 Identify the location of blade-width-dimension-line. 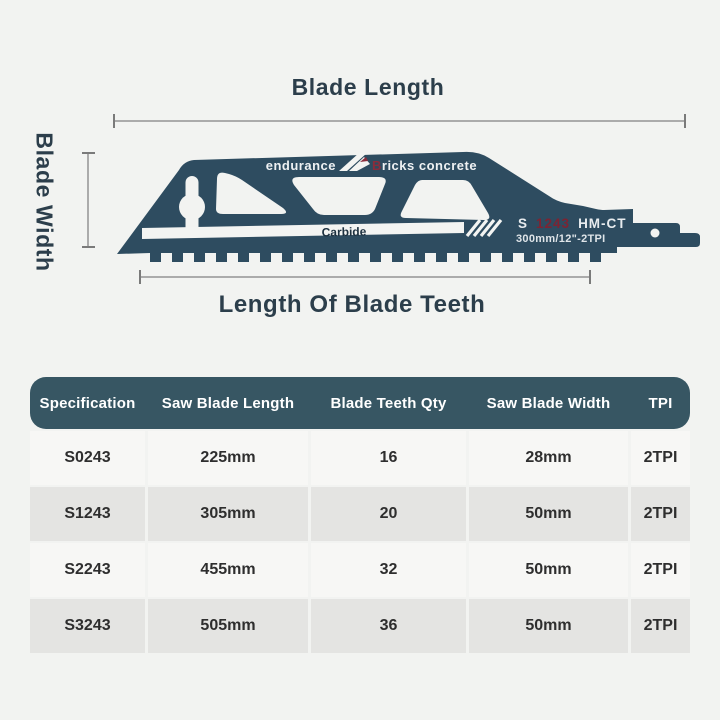
(88, 200).